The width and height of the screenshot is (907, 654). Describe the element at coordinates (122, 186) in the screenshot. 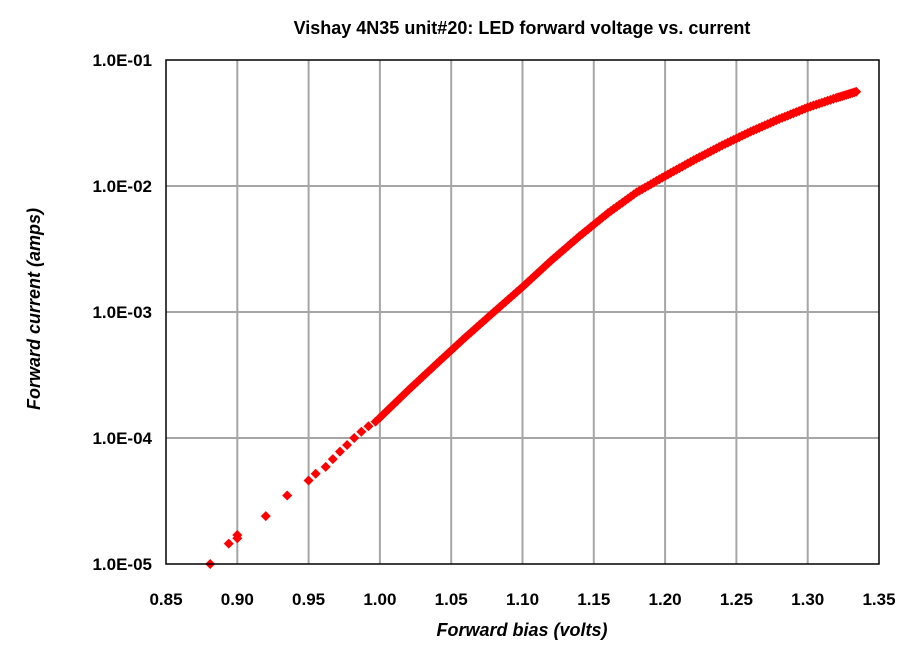

I see `y-tick-label: 1.0E-02` at that location.